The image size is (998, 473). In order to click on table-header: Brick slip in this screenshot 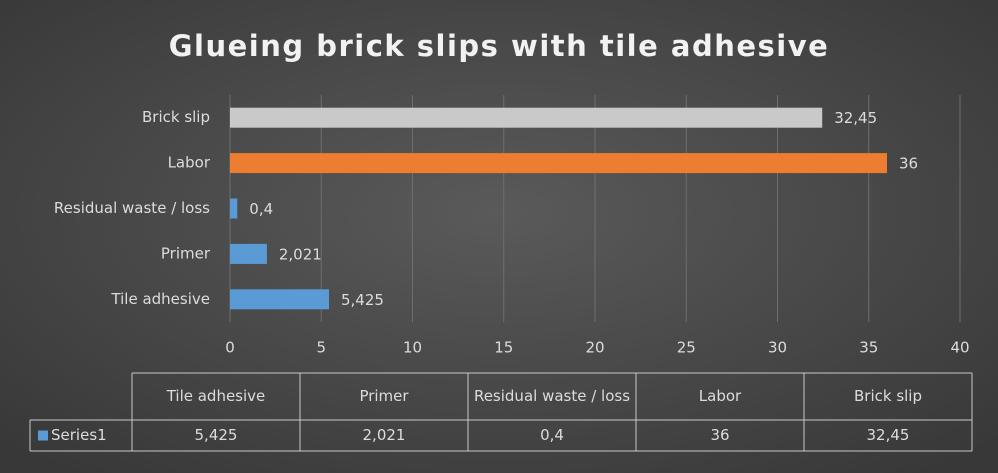, I will do `click(888, 396)`.